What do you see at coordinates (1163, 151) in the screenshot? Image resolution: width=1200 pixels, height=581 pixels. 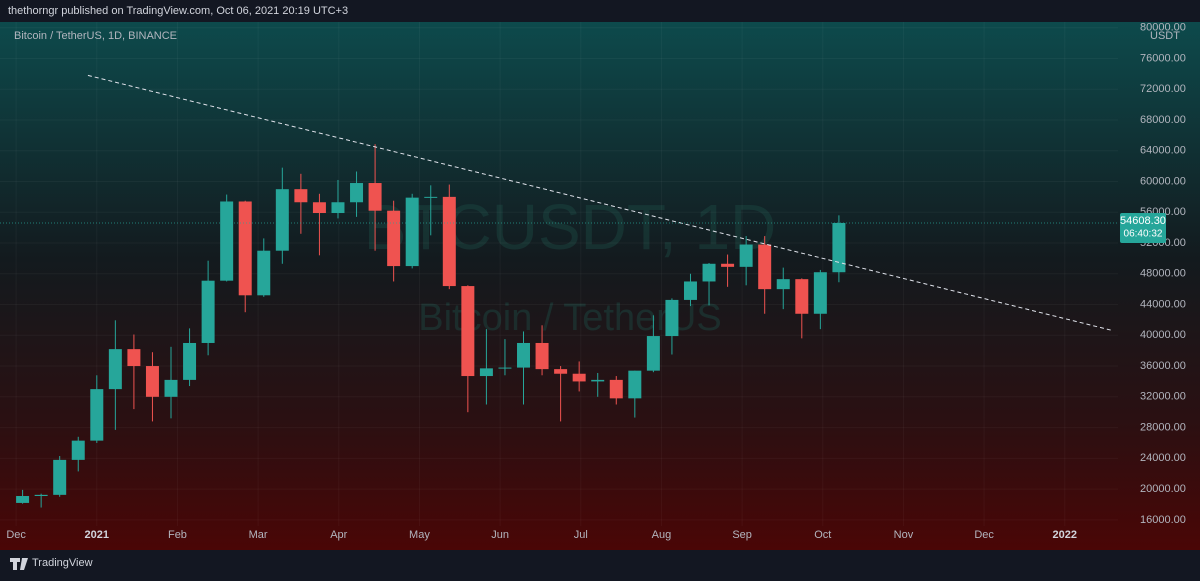 I see `y-tick-label: 64000.00` at bounding box center [1163, 151].